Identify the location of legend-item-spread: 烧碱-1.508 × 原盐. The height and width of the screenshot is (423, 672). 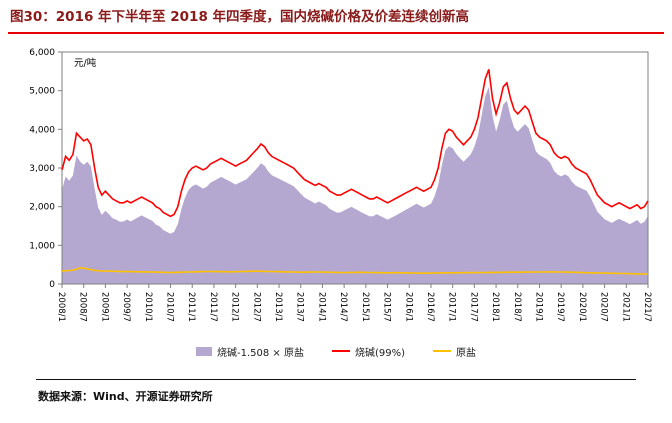
(249, 351).